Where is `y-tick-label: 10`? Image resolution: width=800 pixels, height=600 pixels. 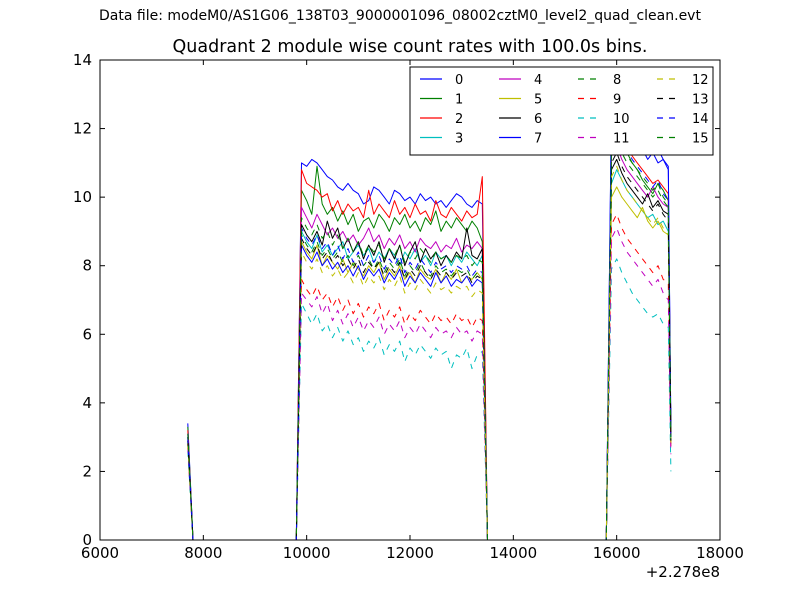 y-tick-label: 10 is located at coordinates (82, 197).